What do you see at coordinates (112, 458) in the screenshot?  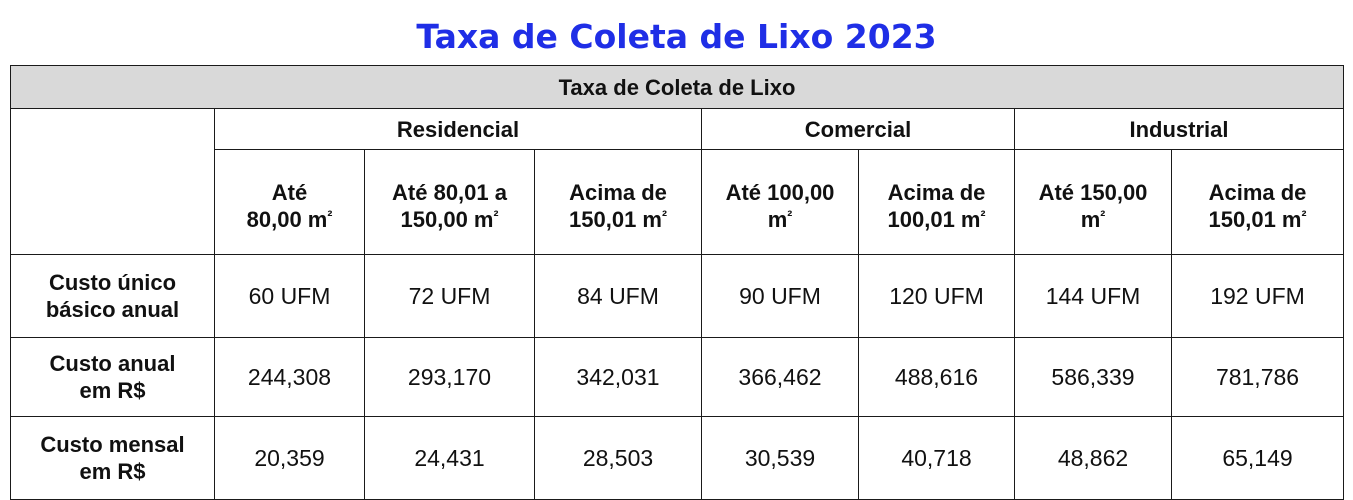 I see `row-label: Custo mensal em R$` at bounding box center [112, 458].